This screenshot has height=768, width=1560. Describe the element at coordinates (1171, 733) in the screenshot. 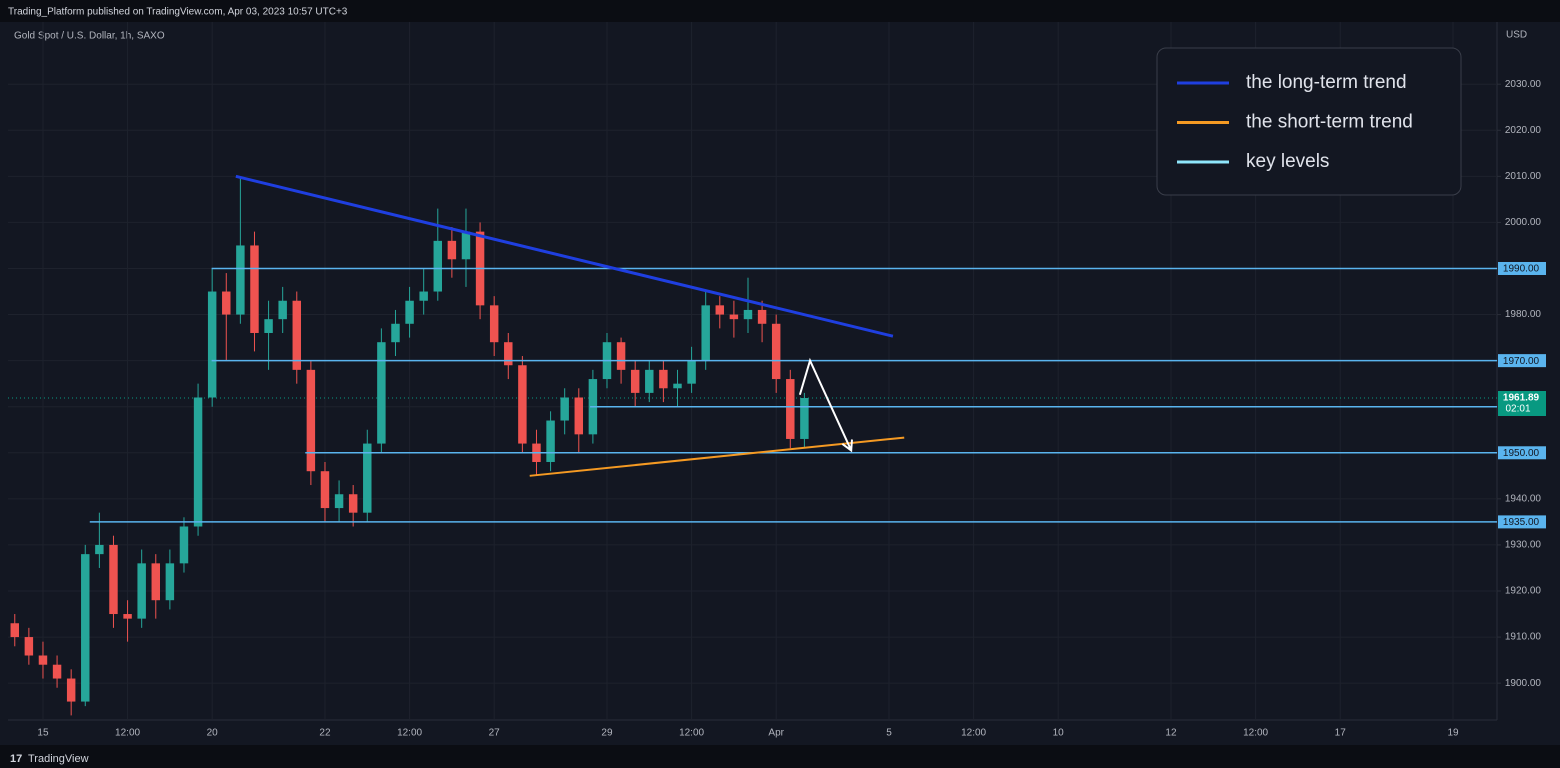

I see `x-tick-label: 12` at that location.